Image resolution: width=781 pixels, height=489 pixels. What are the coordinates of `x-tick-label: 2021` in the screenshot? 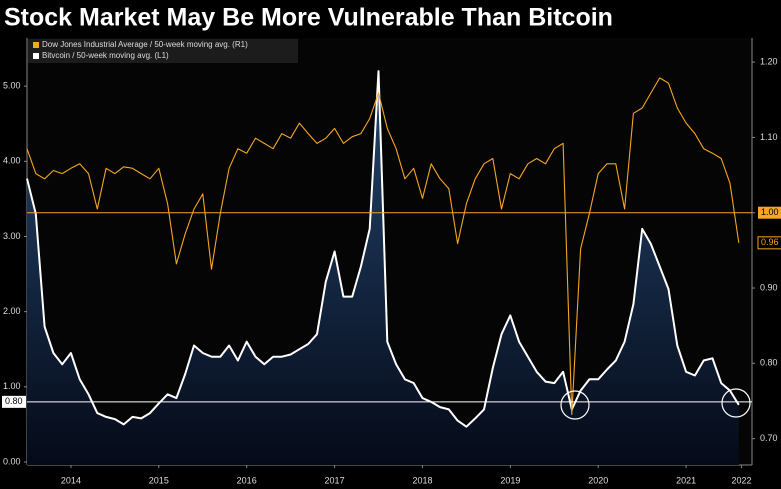 It's located at (686, 480).